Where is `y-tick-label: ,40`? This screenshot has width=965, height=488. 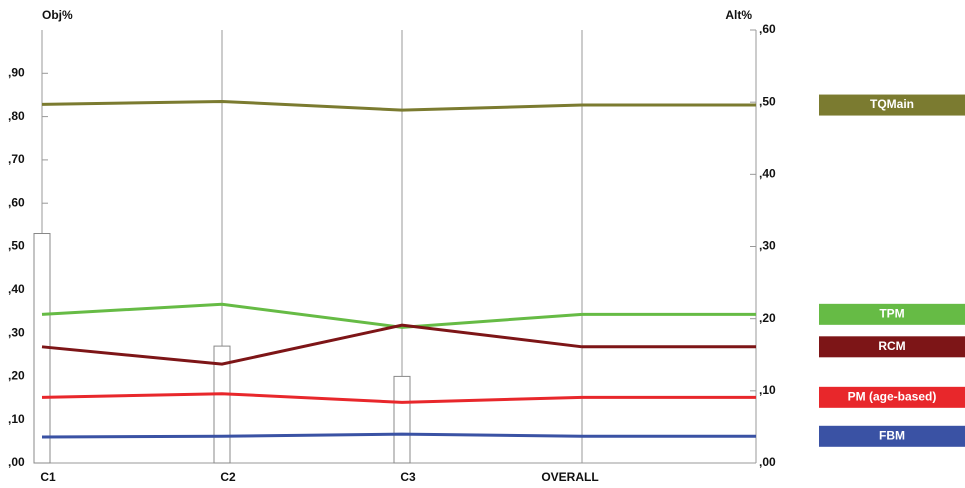 y-tick-label: ,40 is located at coordinates (16, 289).